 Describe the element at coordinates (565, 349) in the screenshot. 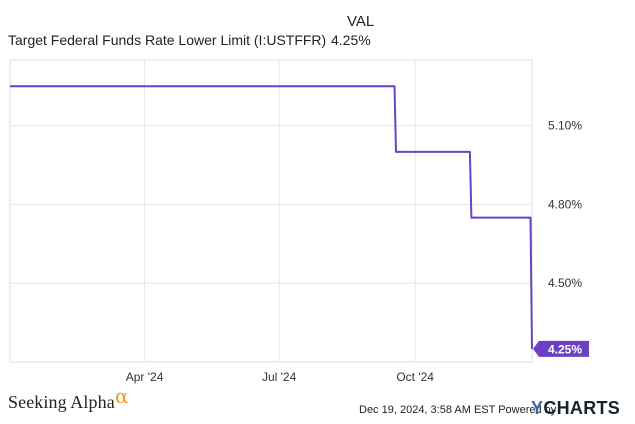

I see `end-value-label: 4.25%` at that location.